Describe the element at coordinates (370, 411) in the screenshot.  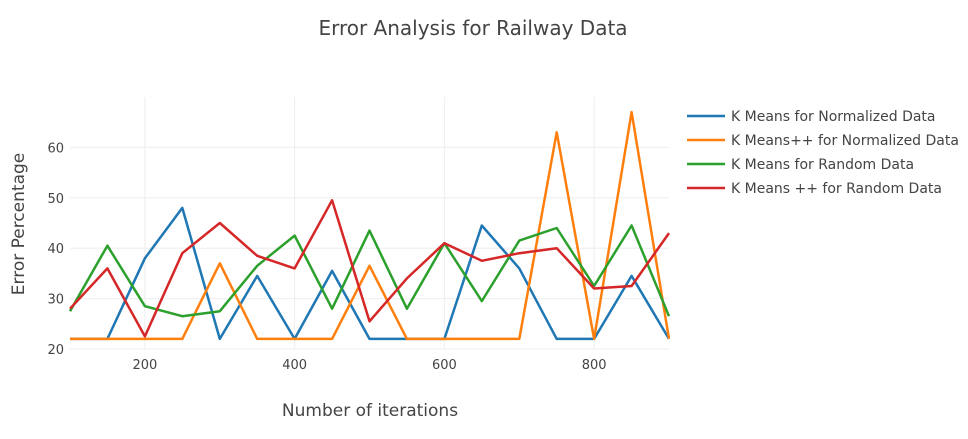
I see `x-axis-title: Number of iterations` at that location.